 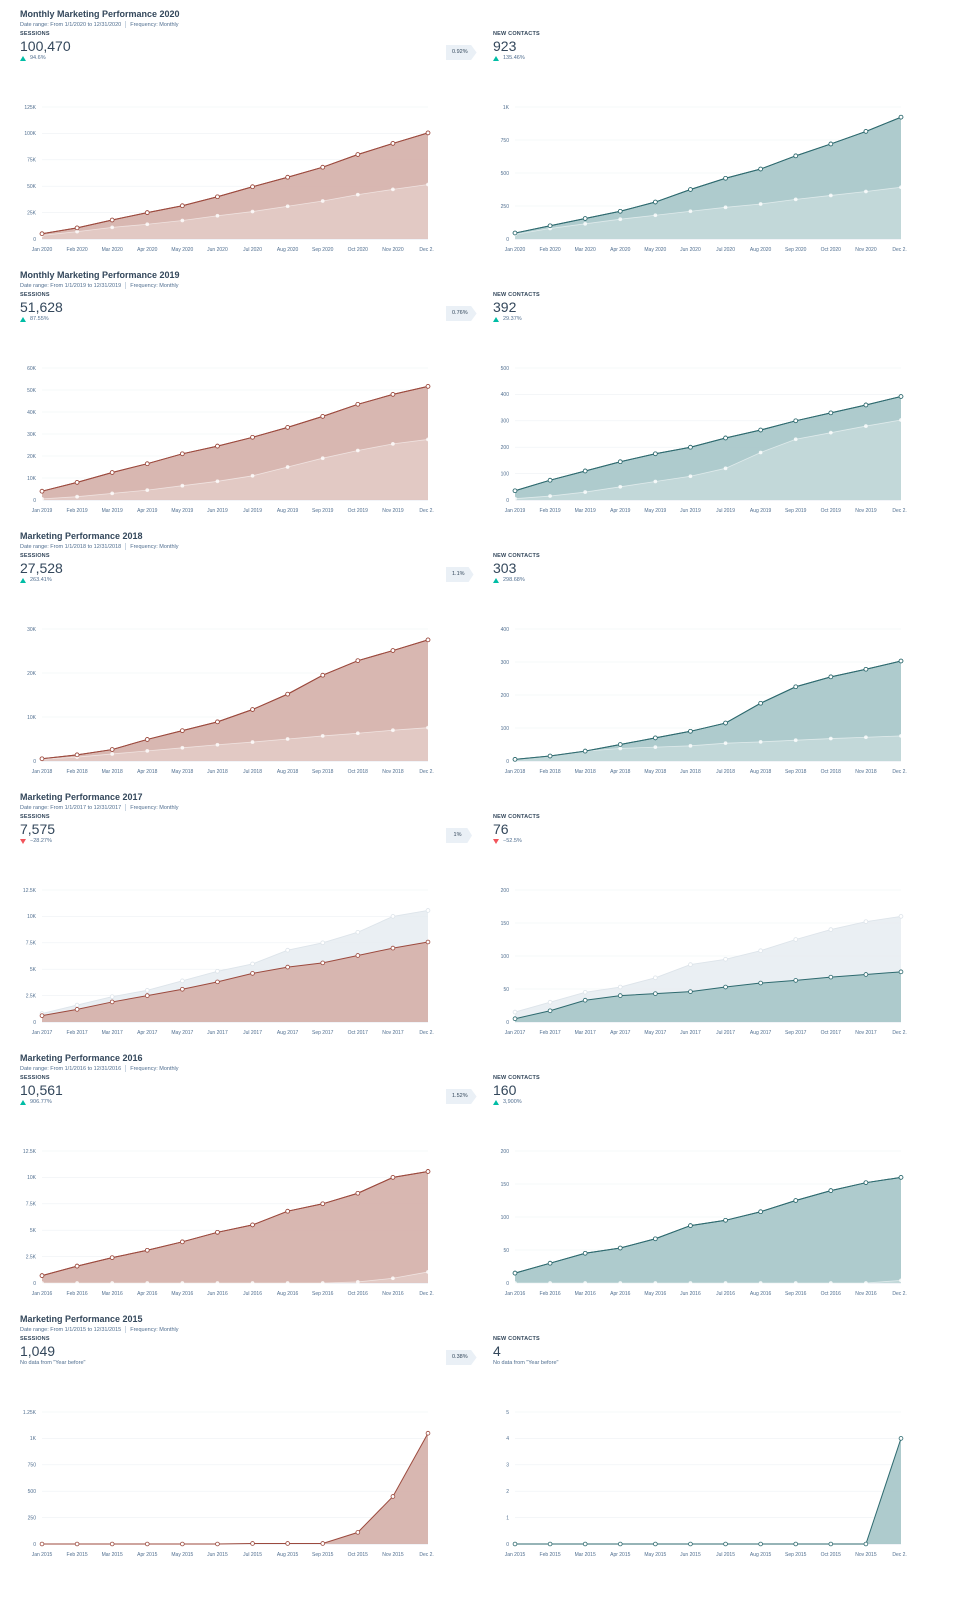 What do you see at coordinates (708, 711) in the screenshot?
I see `current-period-area` at bounding box center [708, 711].